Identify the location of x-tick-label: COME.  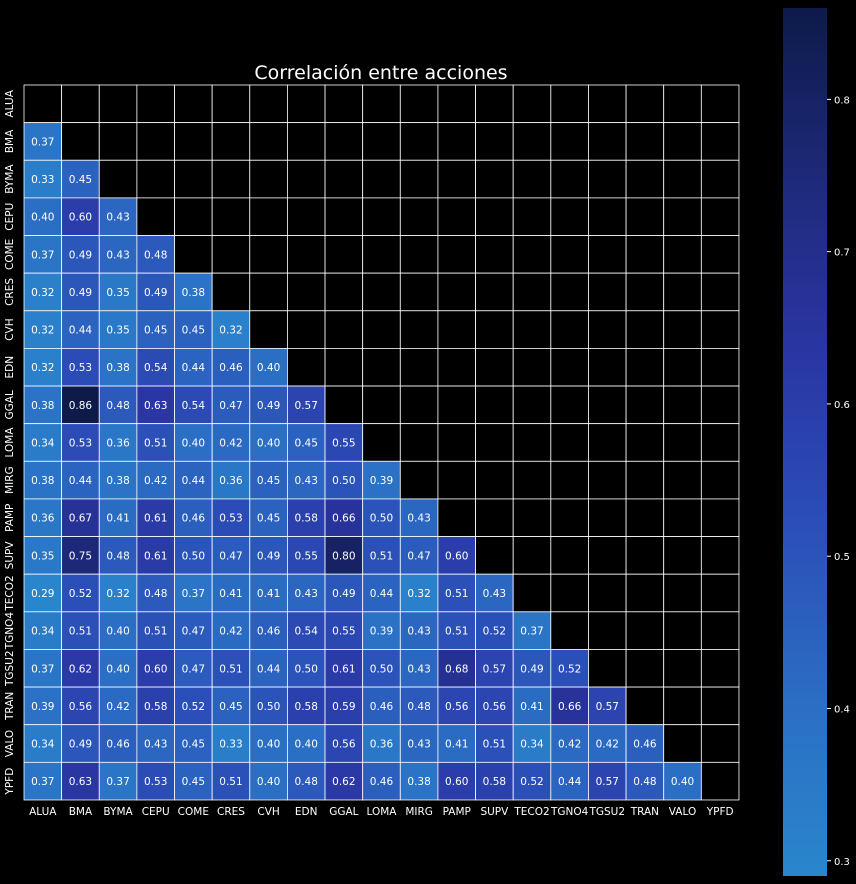
(193, 812).